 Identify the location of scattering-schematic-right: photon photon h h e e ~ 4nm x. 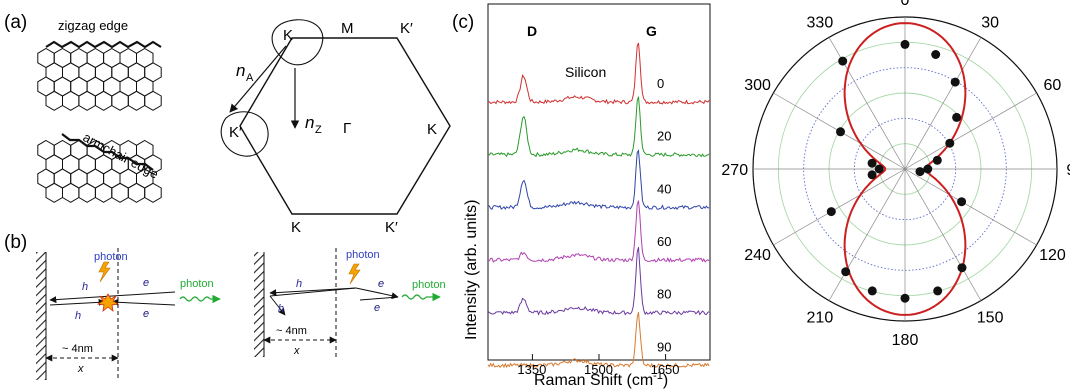
(350, 302).